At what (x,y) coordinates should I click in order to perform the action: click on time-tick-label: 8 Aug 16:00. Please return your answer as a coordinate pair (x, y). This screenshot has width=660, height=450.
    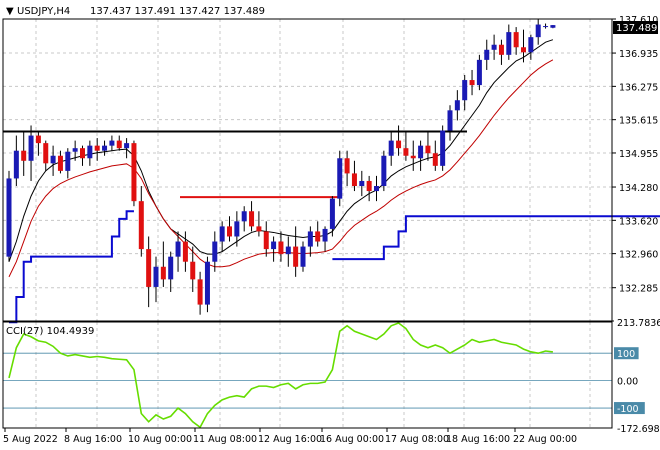
    Looking at the image, I should click on (93, 439).